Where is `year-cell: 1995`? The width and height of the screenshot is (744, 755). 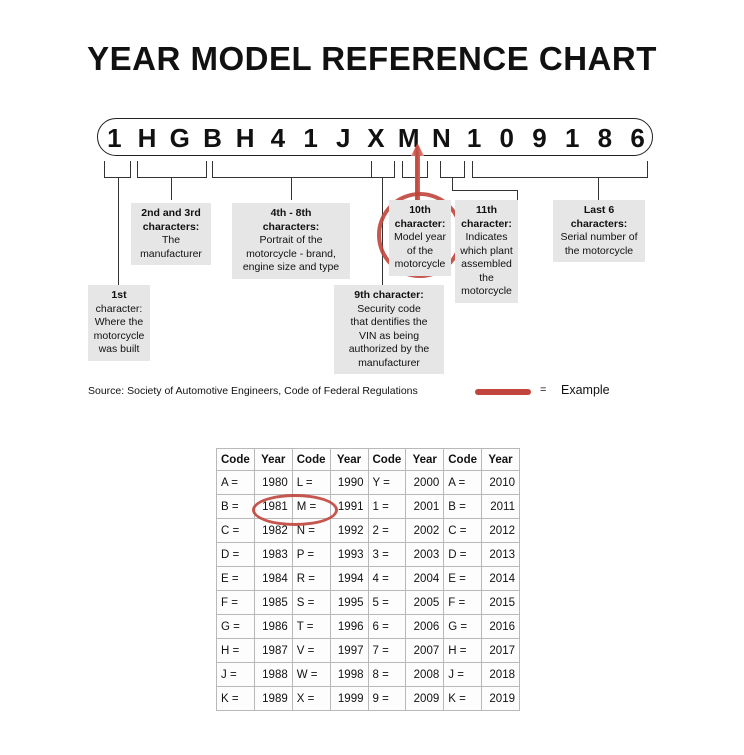 year-cell: 1995 is located at coordinates (349, 602).